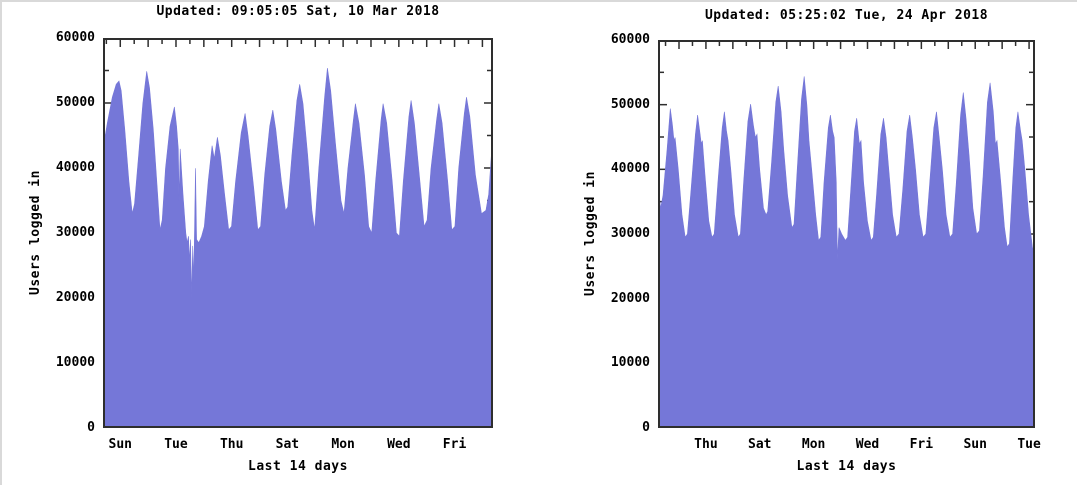 The width and height of the screenshot is (1077, 485). I want to click on page-left-divider, so click(1, 242).